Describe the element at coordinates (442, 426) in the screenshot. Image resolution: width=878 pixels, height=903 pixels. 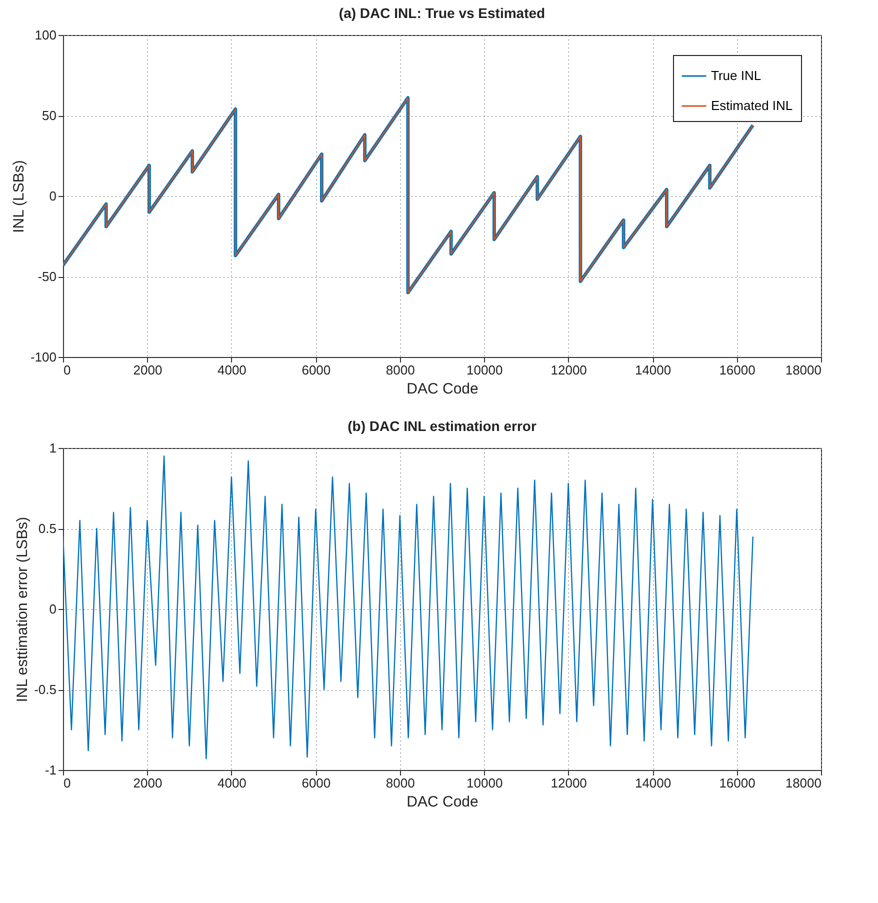
I see `chart-title: (b) DAC INL estimation error` at that location.